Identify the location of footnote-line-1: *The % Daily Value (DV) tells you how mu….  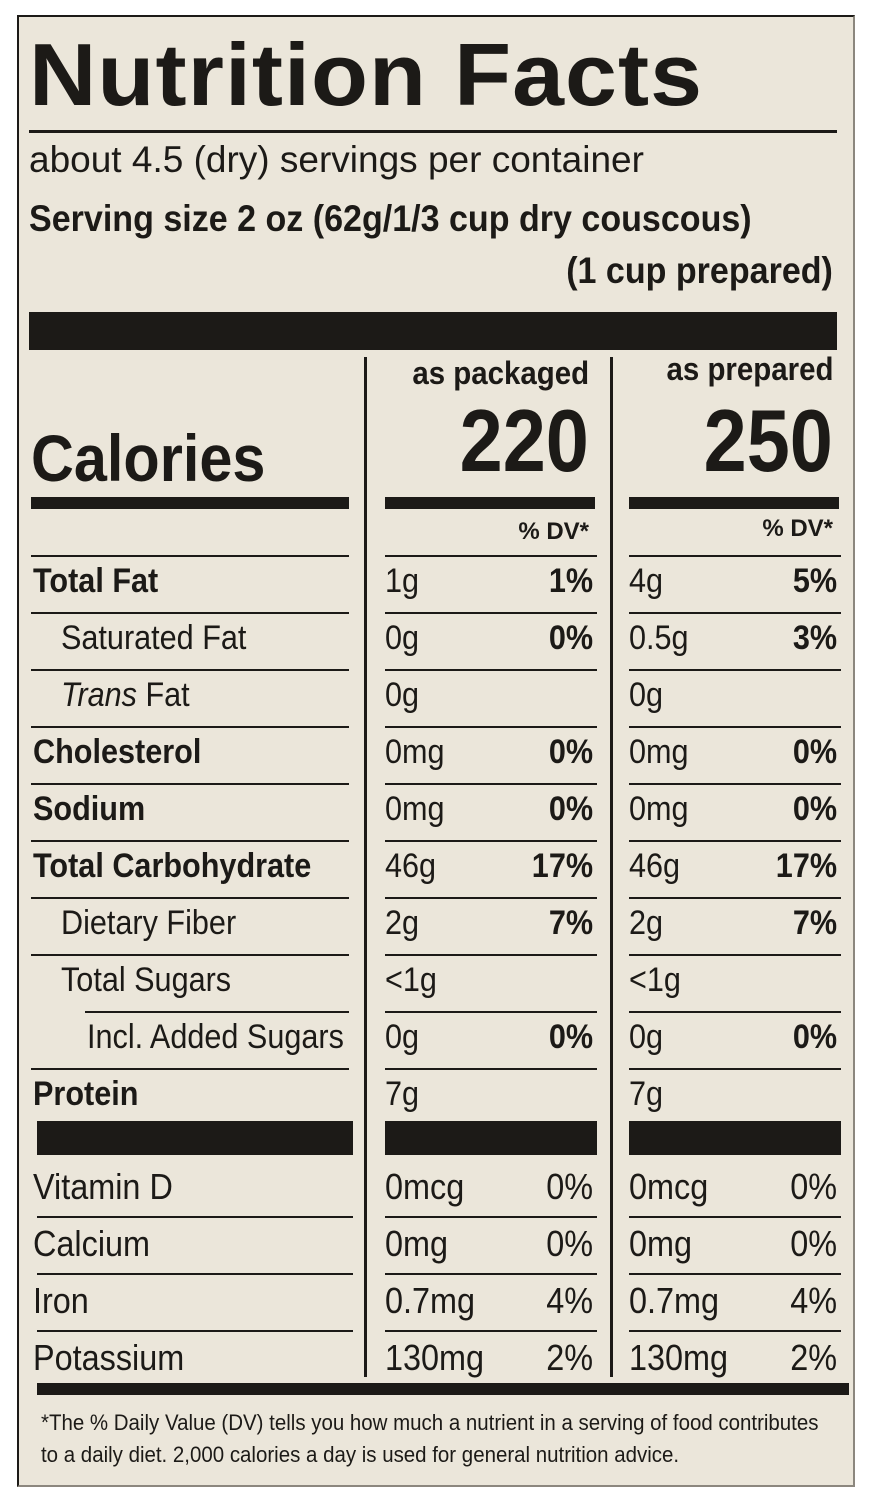
(430, 1422).